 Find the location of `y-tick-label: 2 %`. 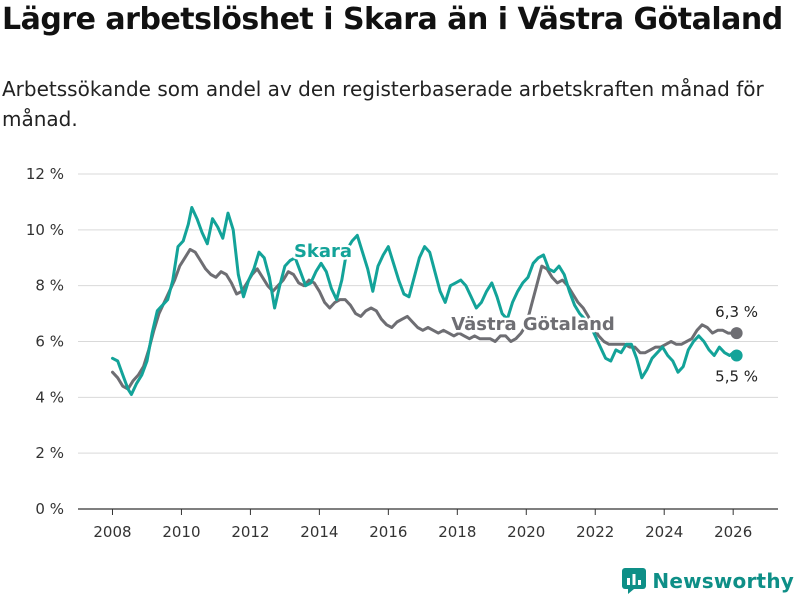

y-tick-label: 2 % is located at coordinates (49, 453).